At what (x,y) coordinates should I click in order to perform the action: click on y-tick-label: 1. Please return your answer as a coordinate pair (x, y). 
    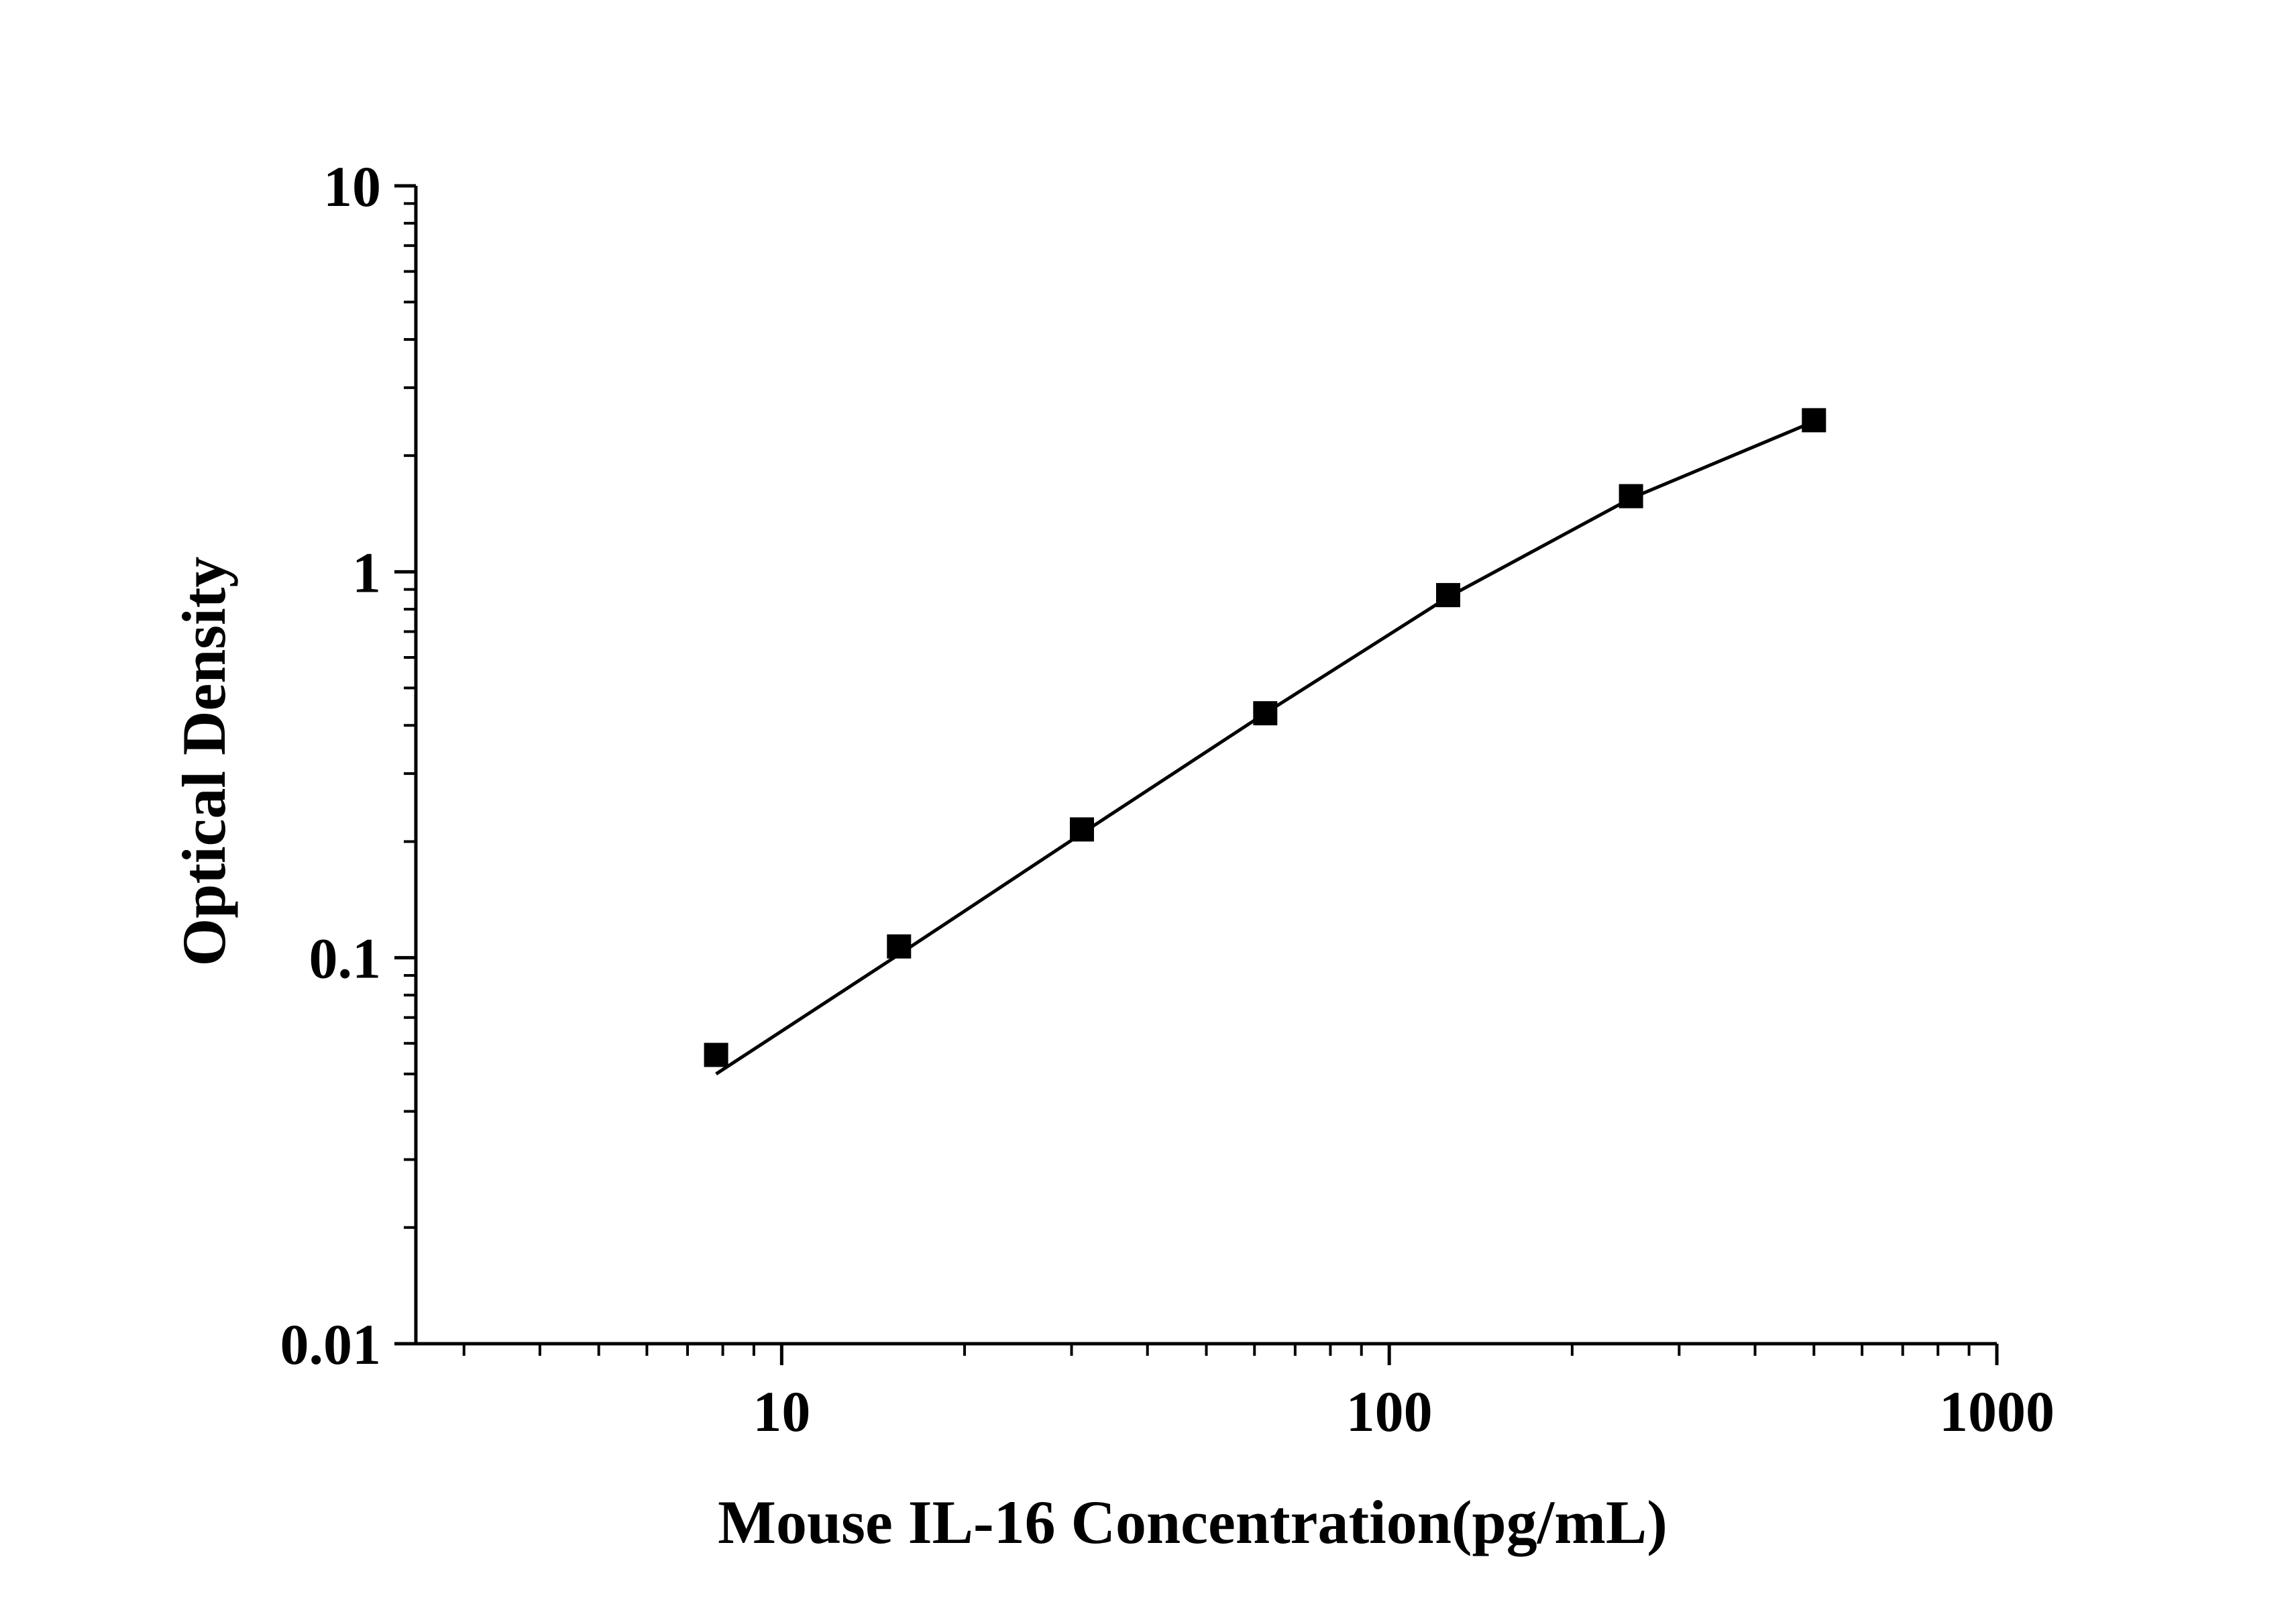
    Looking at the image, I should click on (366, 572).